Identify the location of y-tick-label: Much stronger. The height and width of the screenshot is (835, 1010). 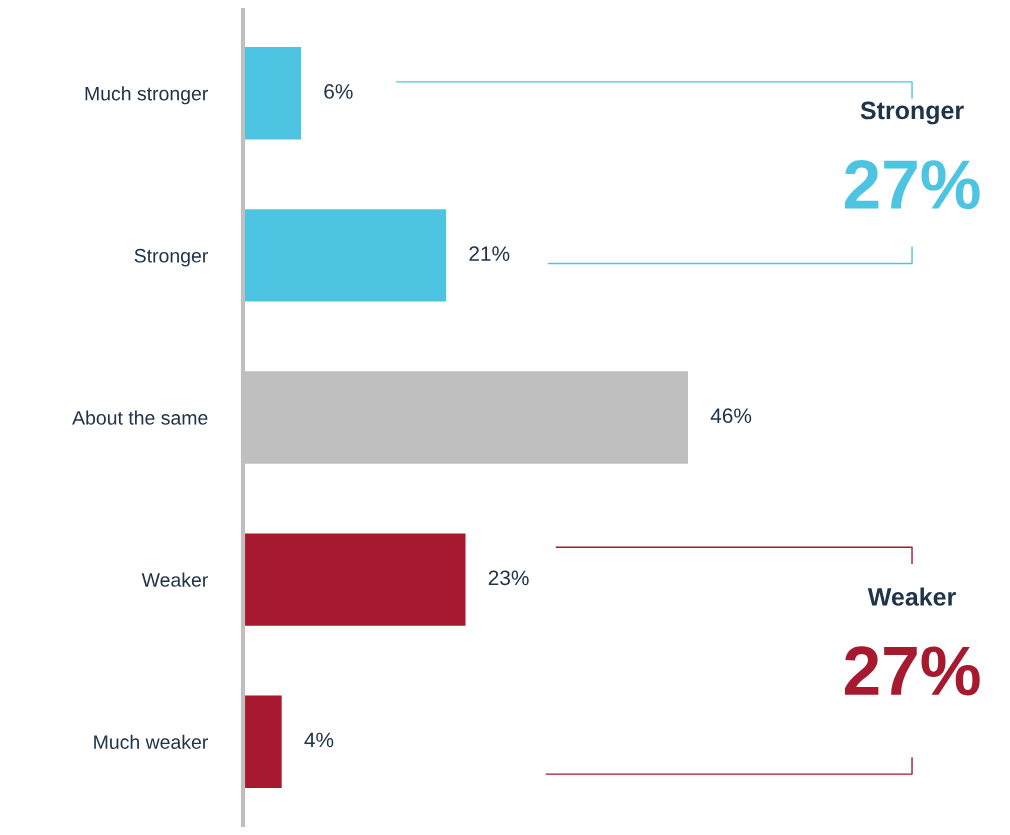
(146, 95).